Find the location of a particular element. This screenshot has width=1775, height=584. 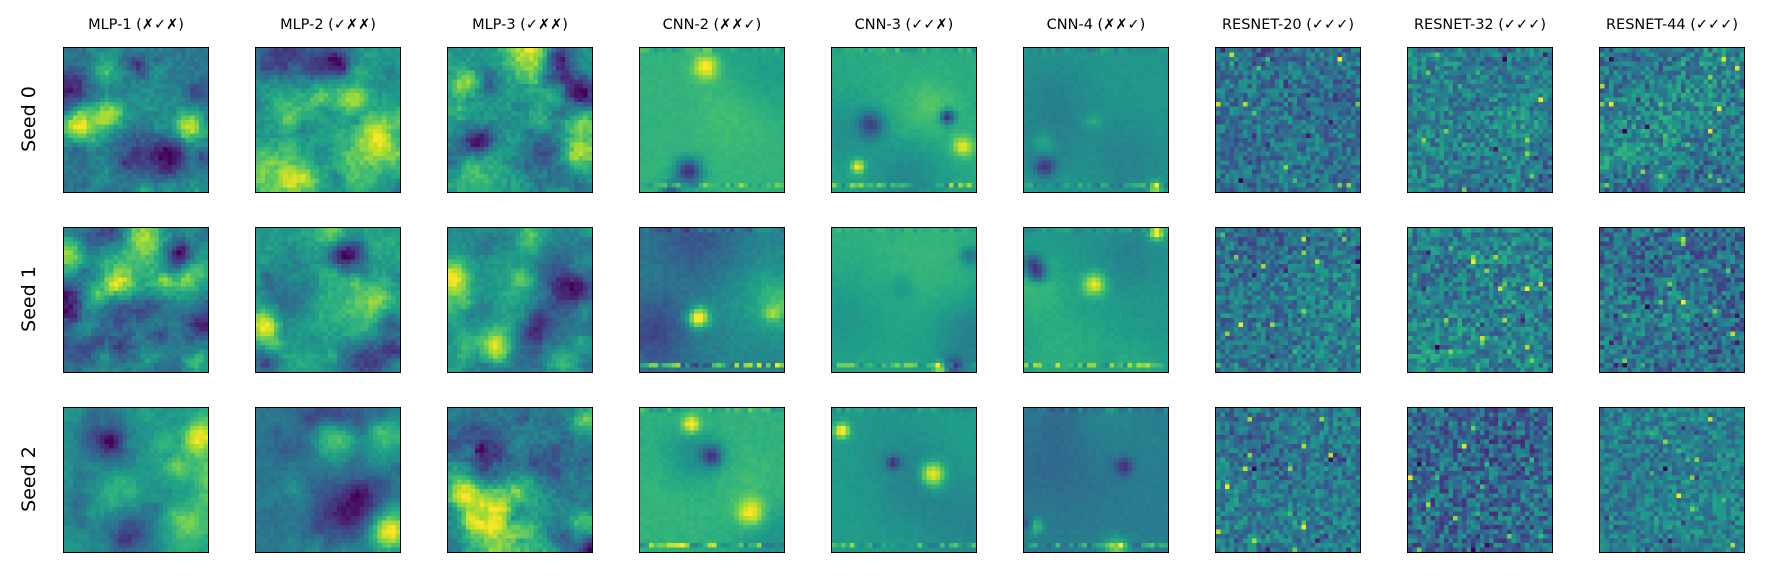

column-title: RESNET-44 (✓✓✓) is located at coordinates (1672, 25).